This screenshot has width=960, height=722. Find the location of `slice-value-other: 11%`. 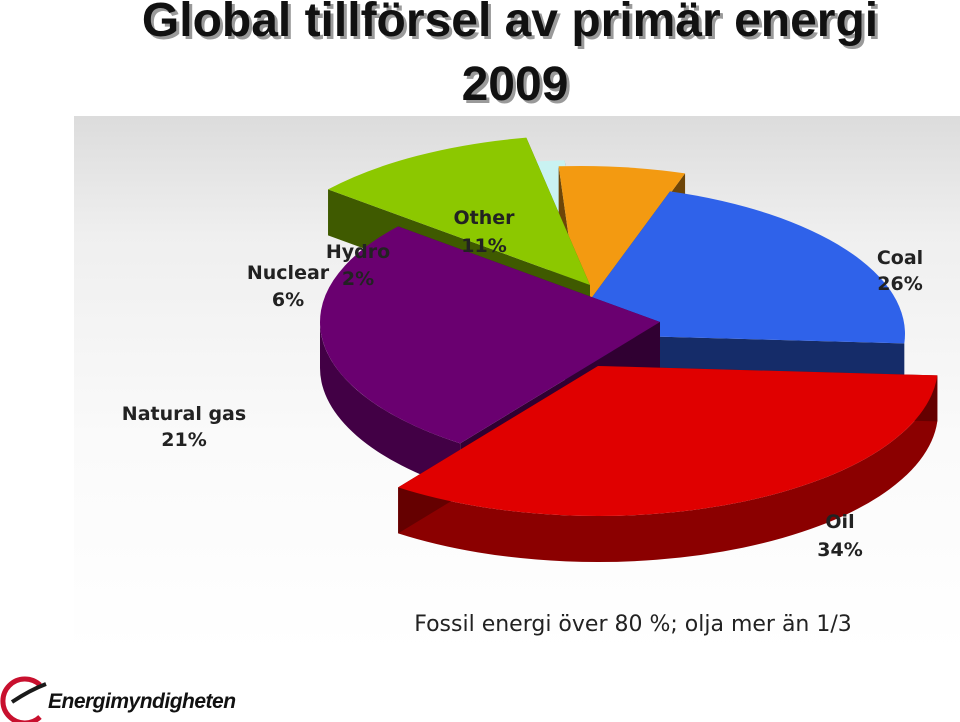

slice-value-other: 11% is located at coordinates (483, 246).